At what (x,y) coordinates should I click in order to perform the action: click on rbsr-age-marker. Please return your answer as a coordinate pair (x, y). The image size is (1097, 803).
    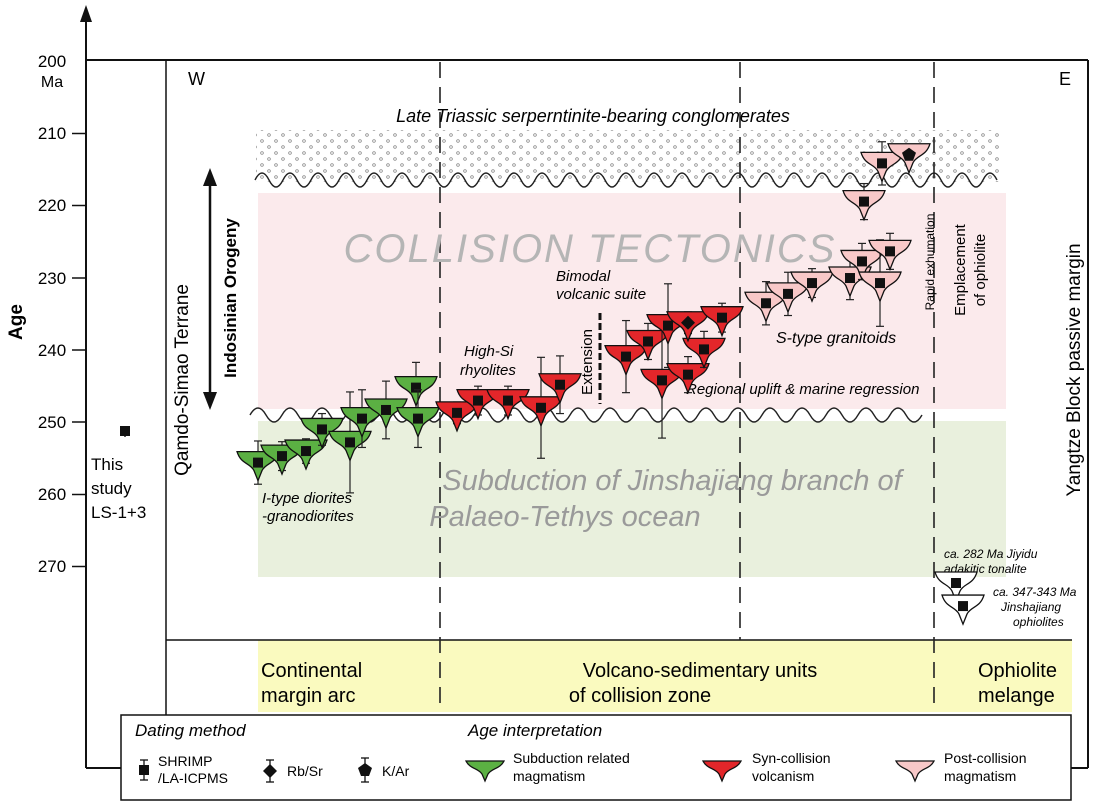
    Looking at the image, I should click on (688, 322).